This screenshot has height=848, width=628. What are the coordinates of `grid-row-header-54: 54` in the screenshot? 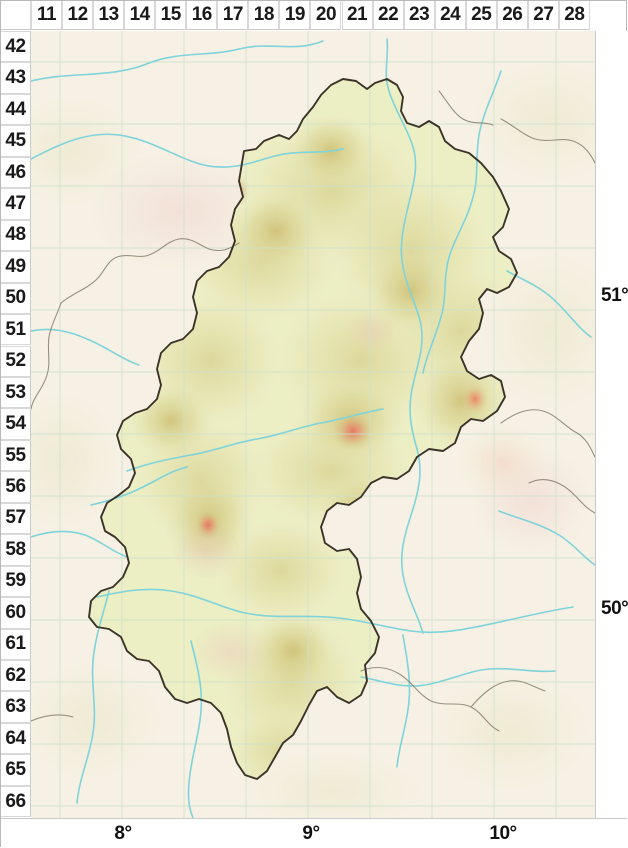 It's located at (16, 424).